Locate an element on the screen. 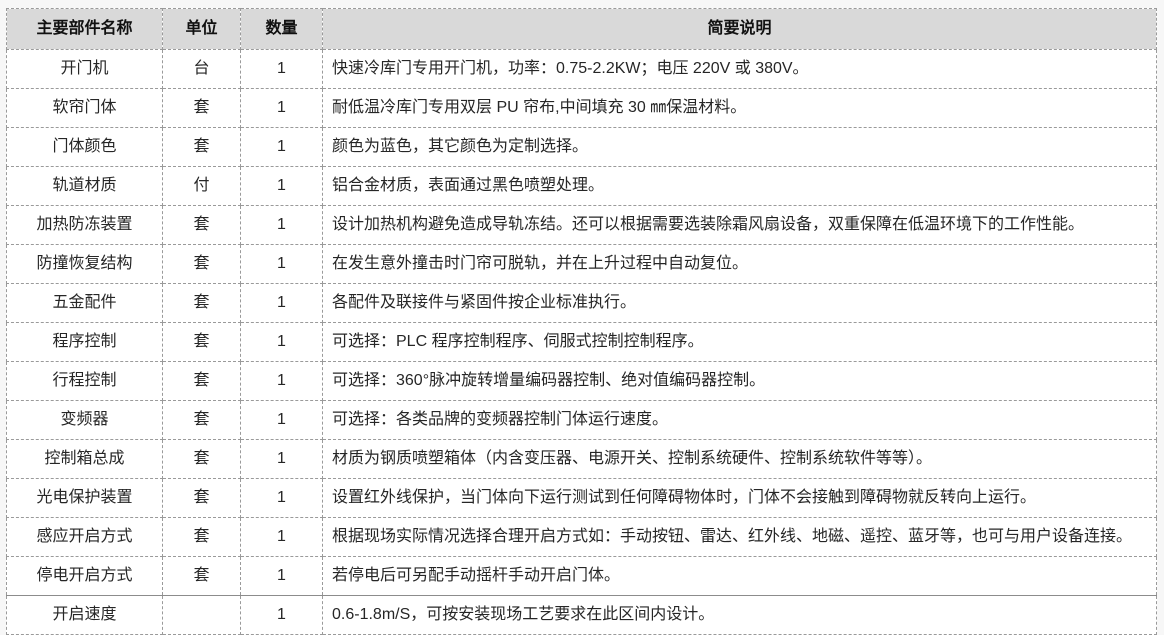 This screenshot has width=1164, height=635. component-name-cell: 程序控制 is located at coordinates (84, 342).